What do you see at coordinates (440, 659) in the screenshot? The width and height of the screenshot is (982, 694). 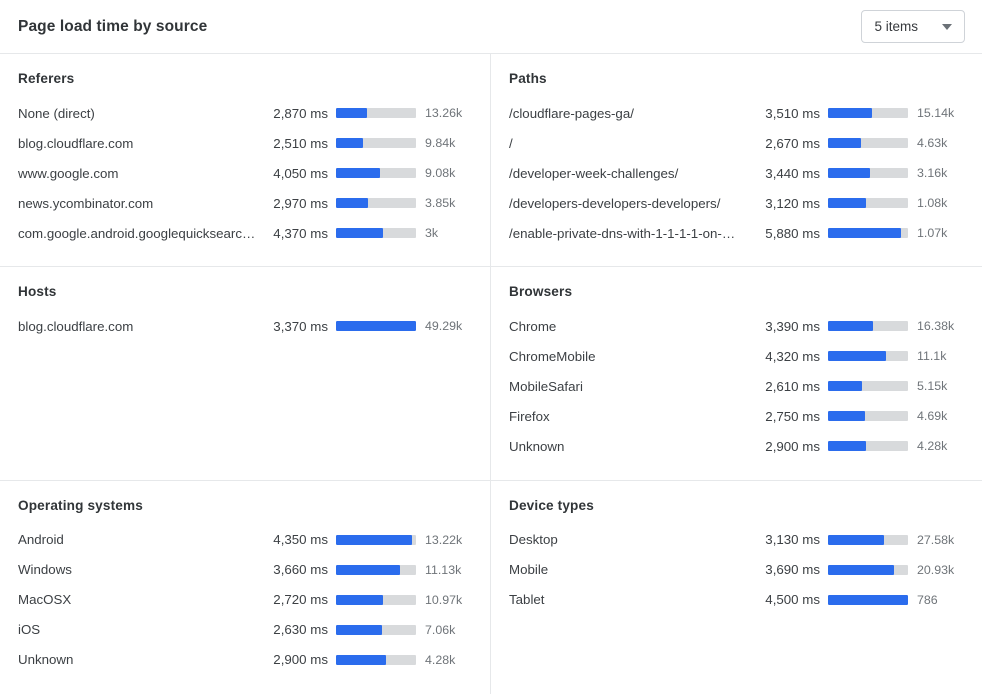 I see `row-count: 4.28k` at bounding box center [440, 659].